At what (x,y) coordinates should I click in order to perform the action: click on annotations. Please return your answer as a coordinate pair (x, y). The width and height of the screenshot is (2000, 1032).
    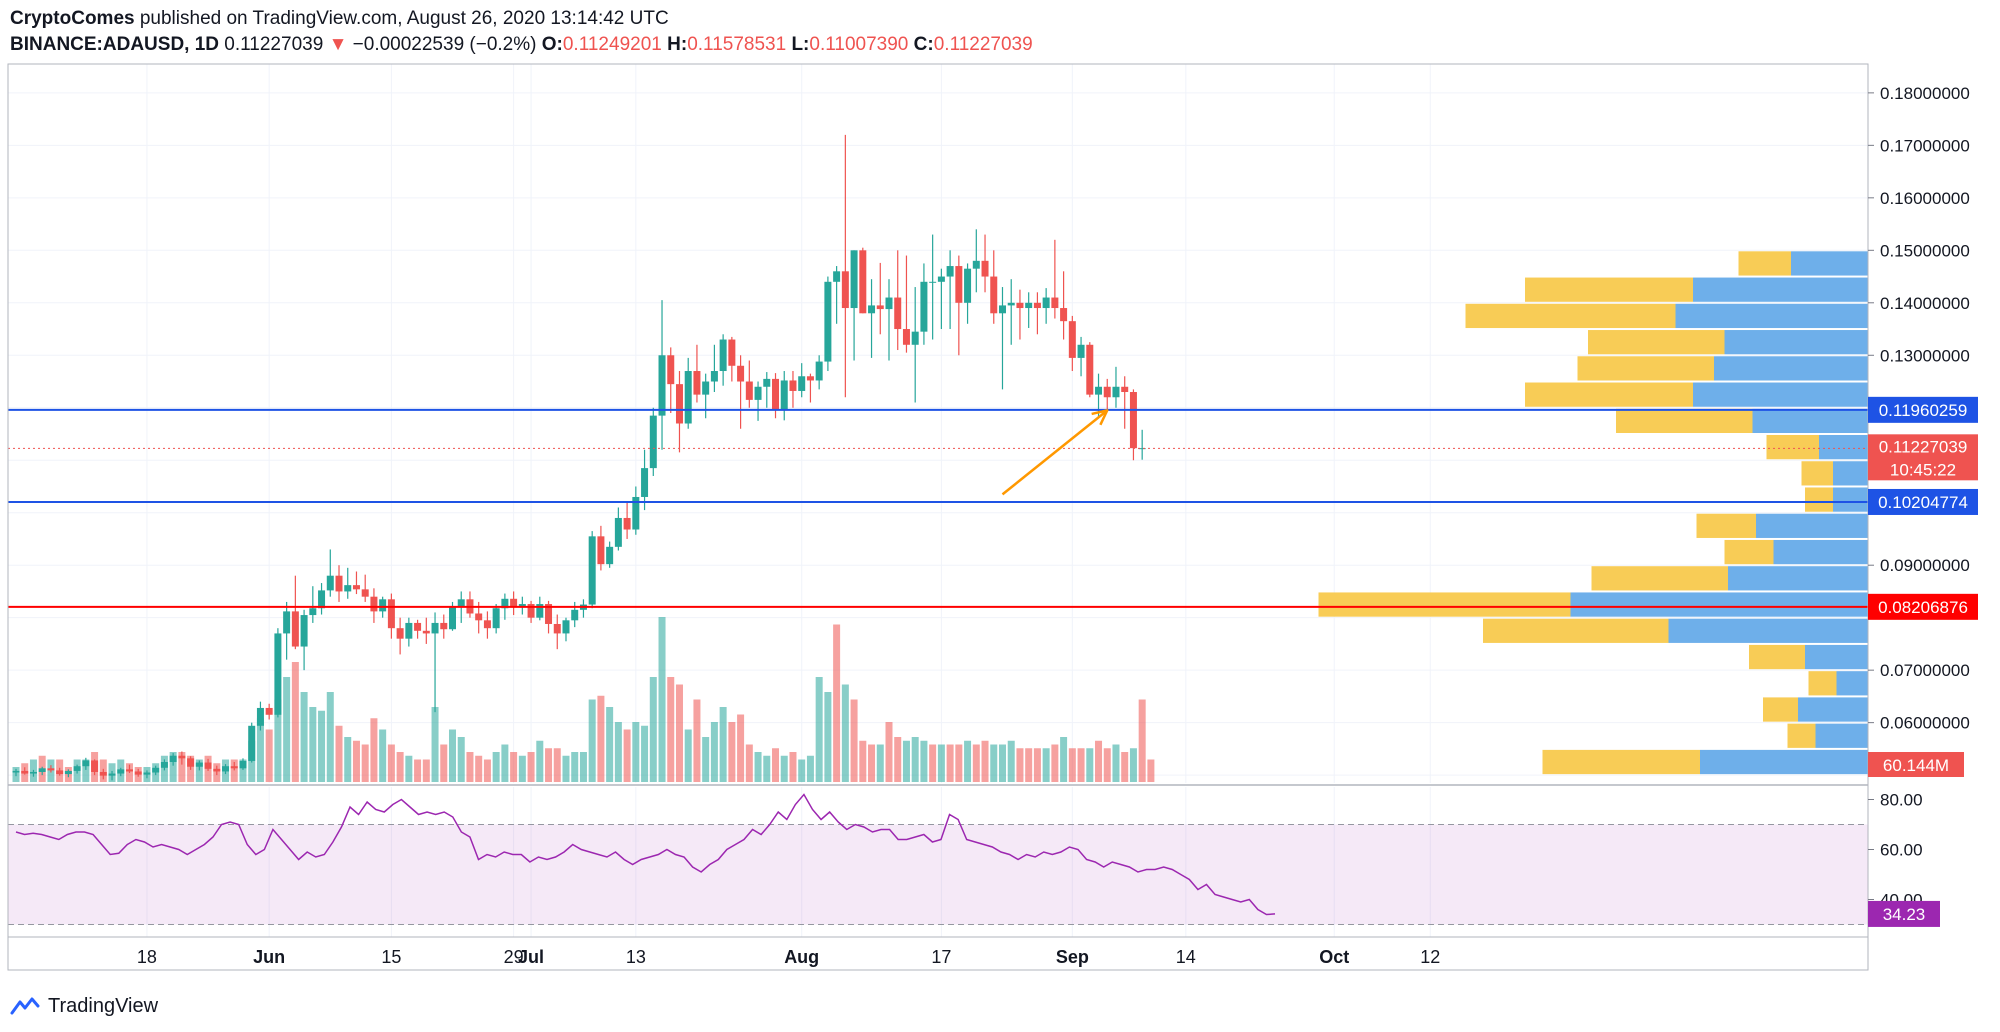
    Looking at the image, I should click on (1055, 452).